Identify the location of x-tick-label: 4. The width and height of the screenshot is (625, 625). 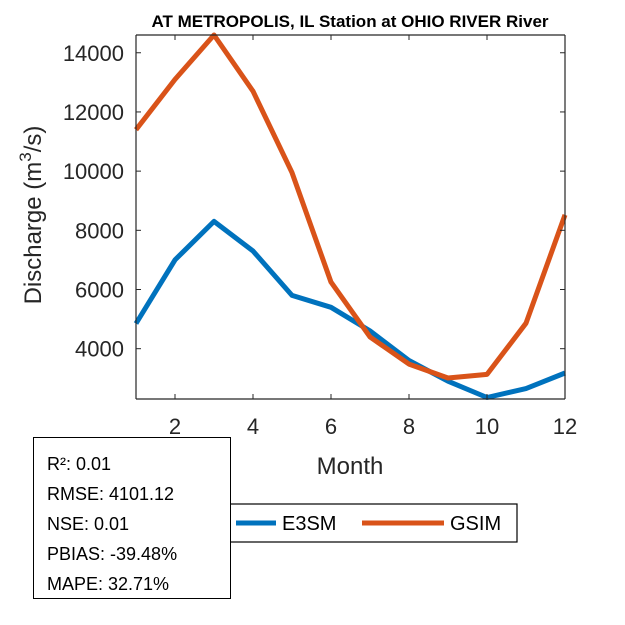
(253, 426).